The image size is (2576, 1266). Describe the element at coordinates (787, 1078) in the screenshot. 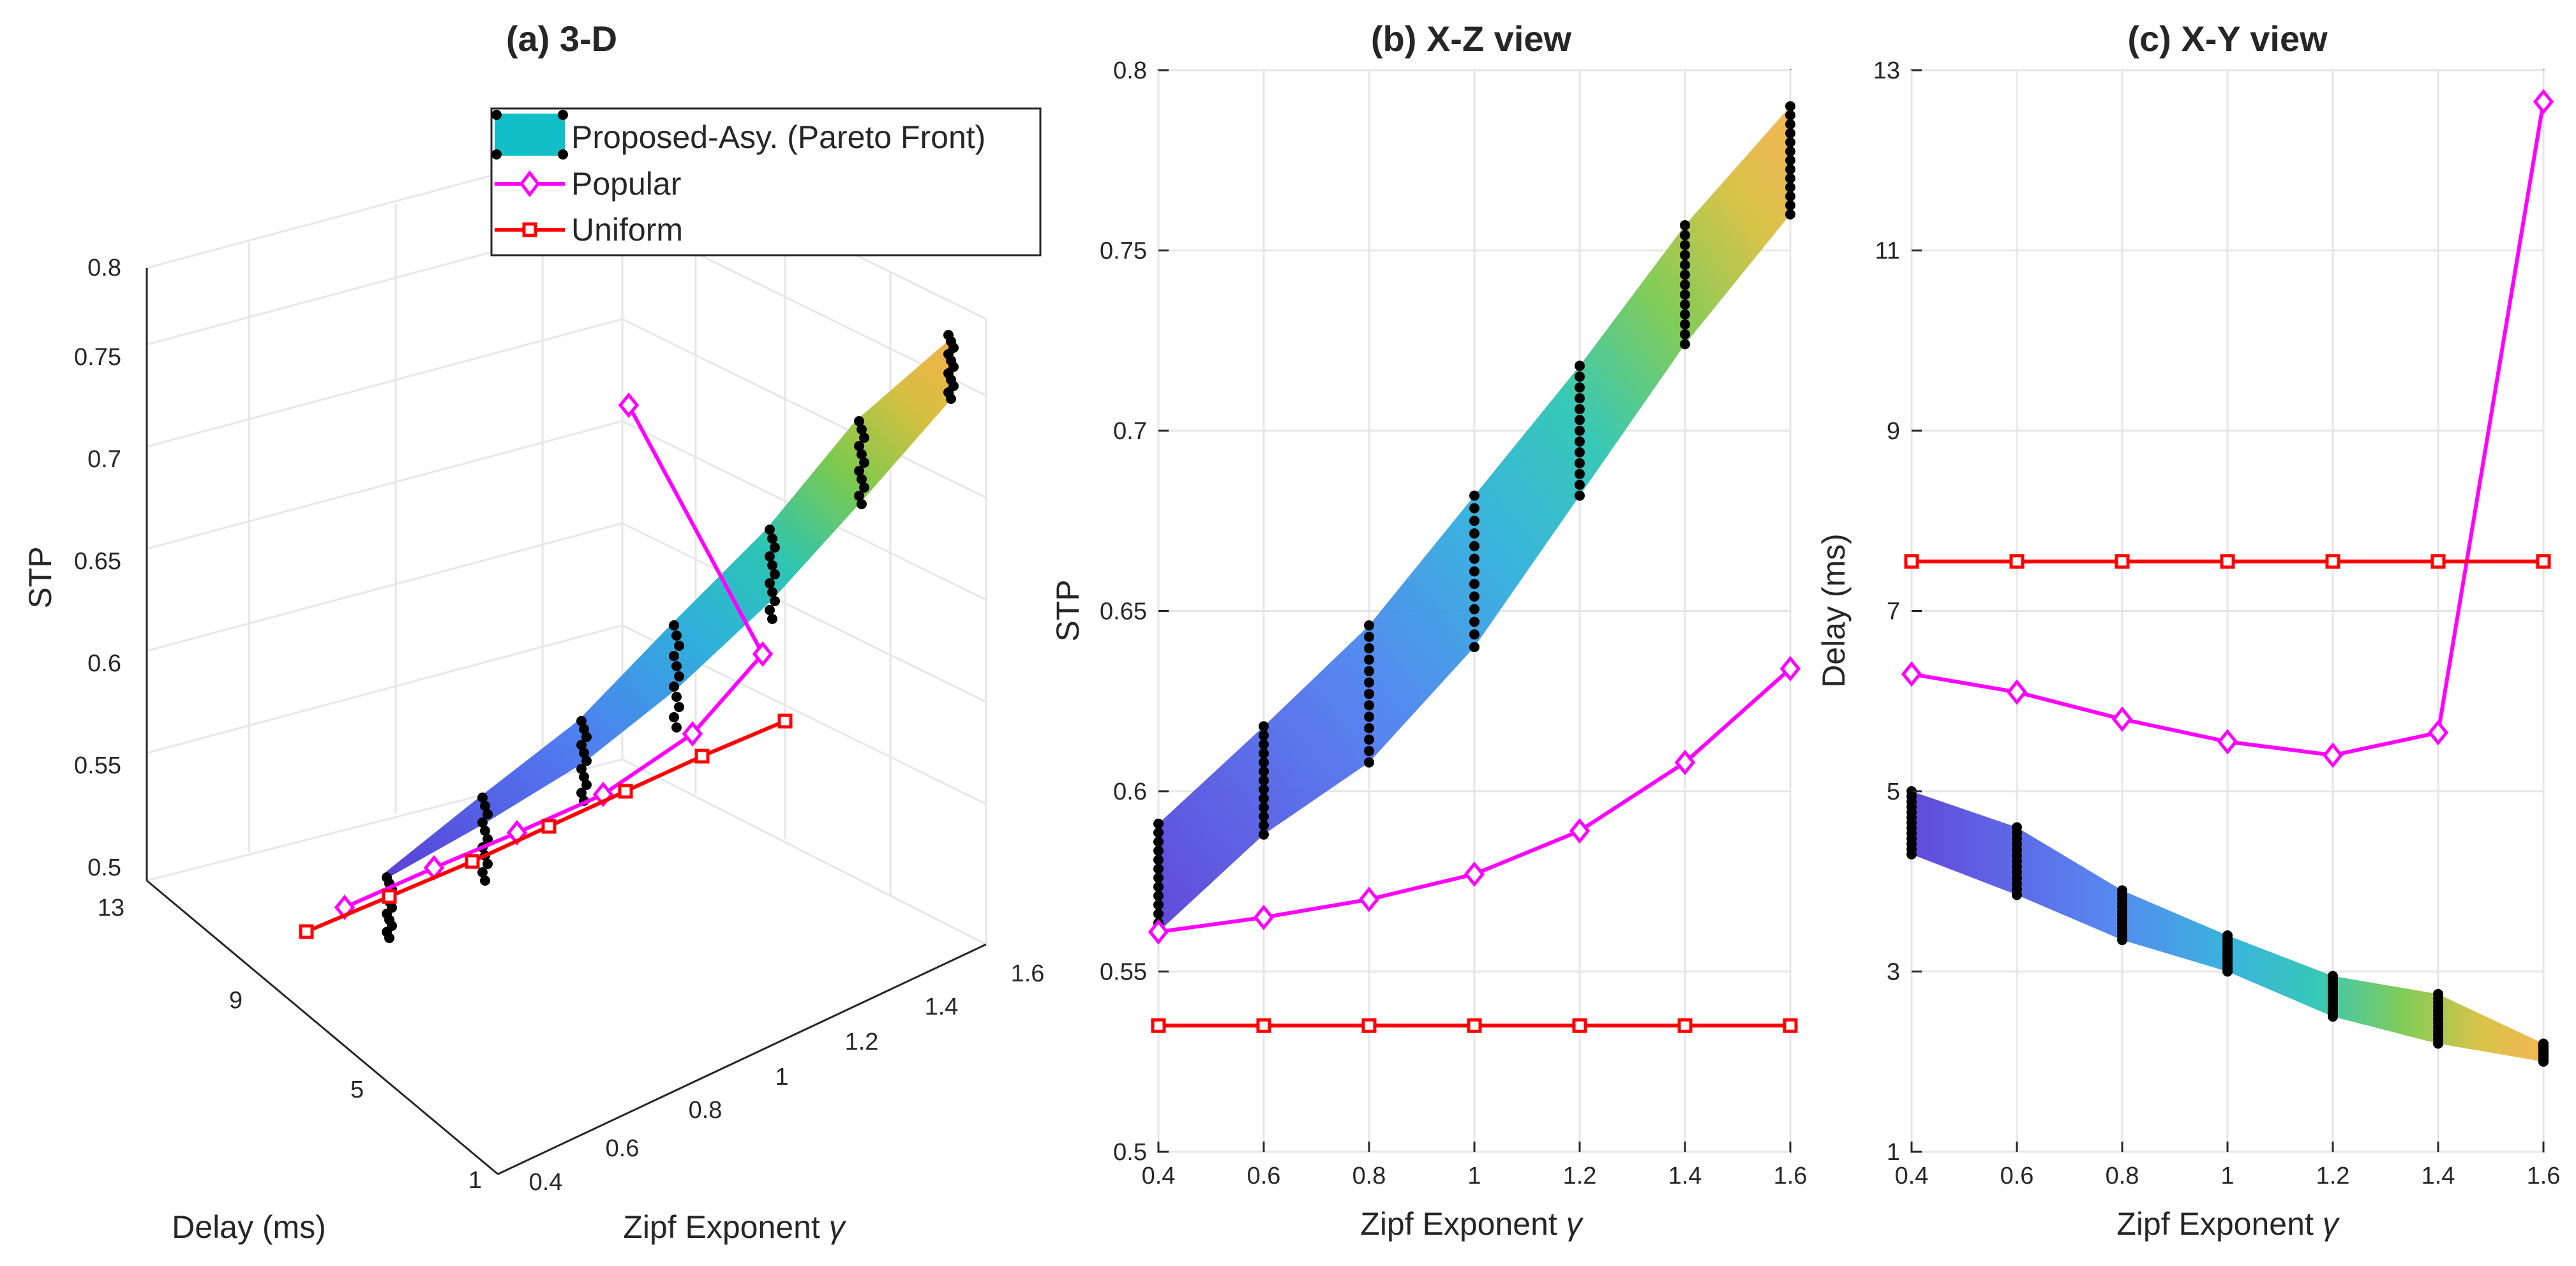

I see `panel-a-x-ticks: 0.4 0.6 0.8 1 1.2 1.4 1.6` at that location.